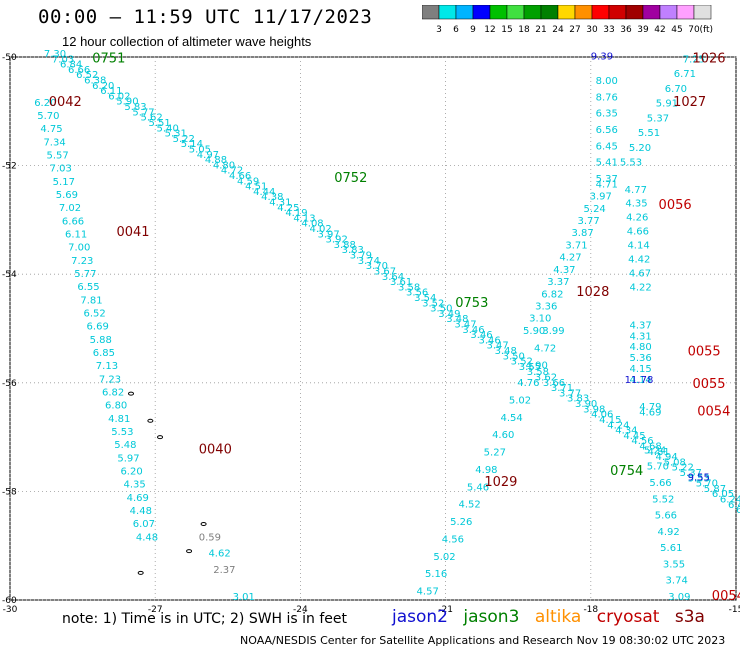 The width and height of the screenshot is (740, 650). I want to click on swh-value-label: 5.36, so click(641, 358).